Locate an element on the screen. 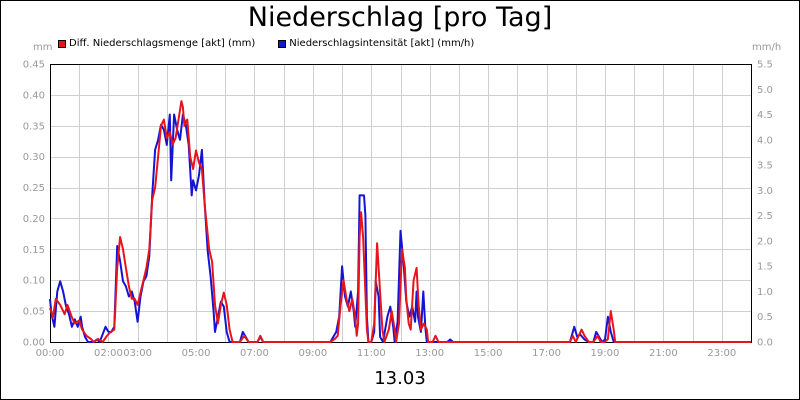  x-tick-label: 13:00 is located at coordinates (429, 353).